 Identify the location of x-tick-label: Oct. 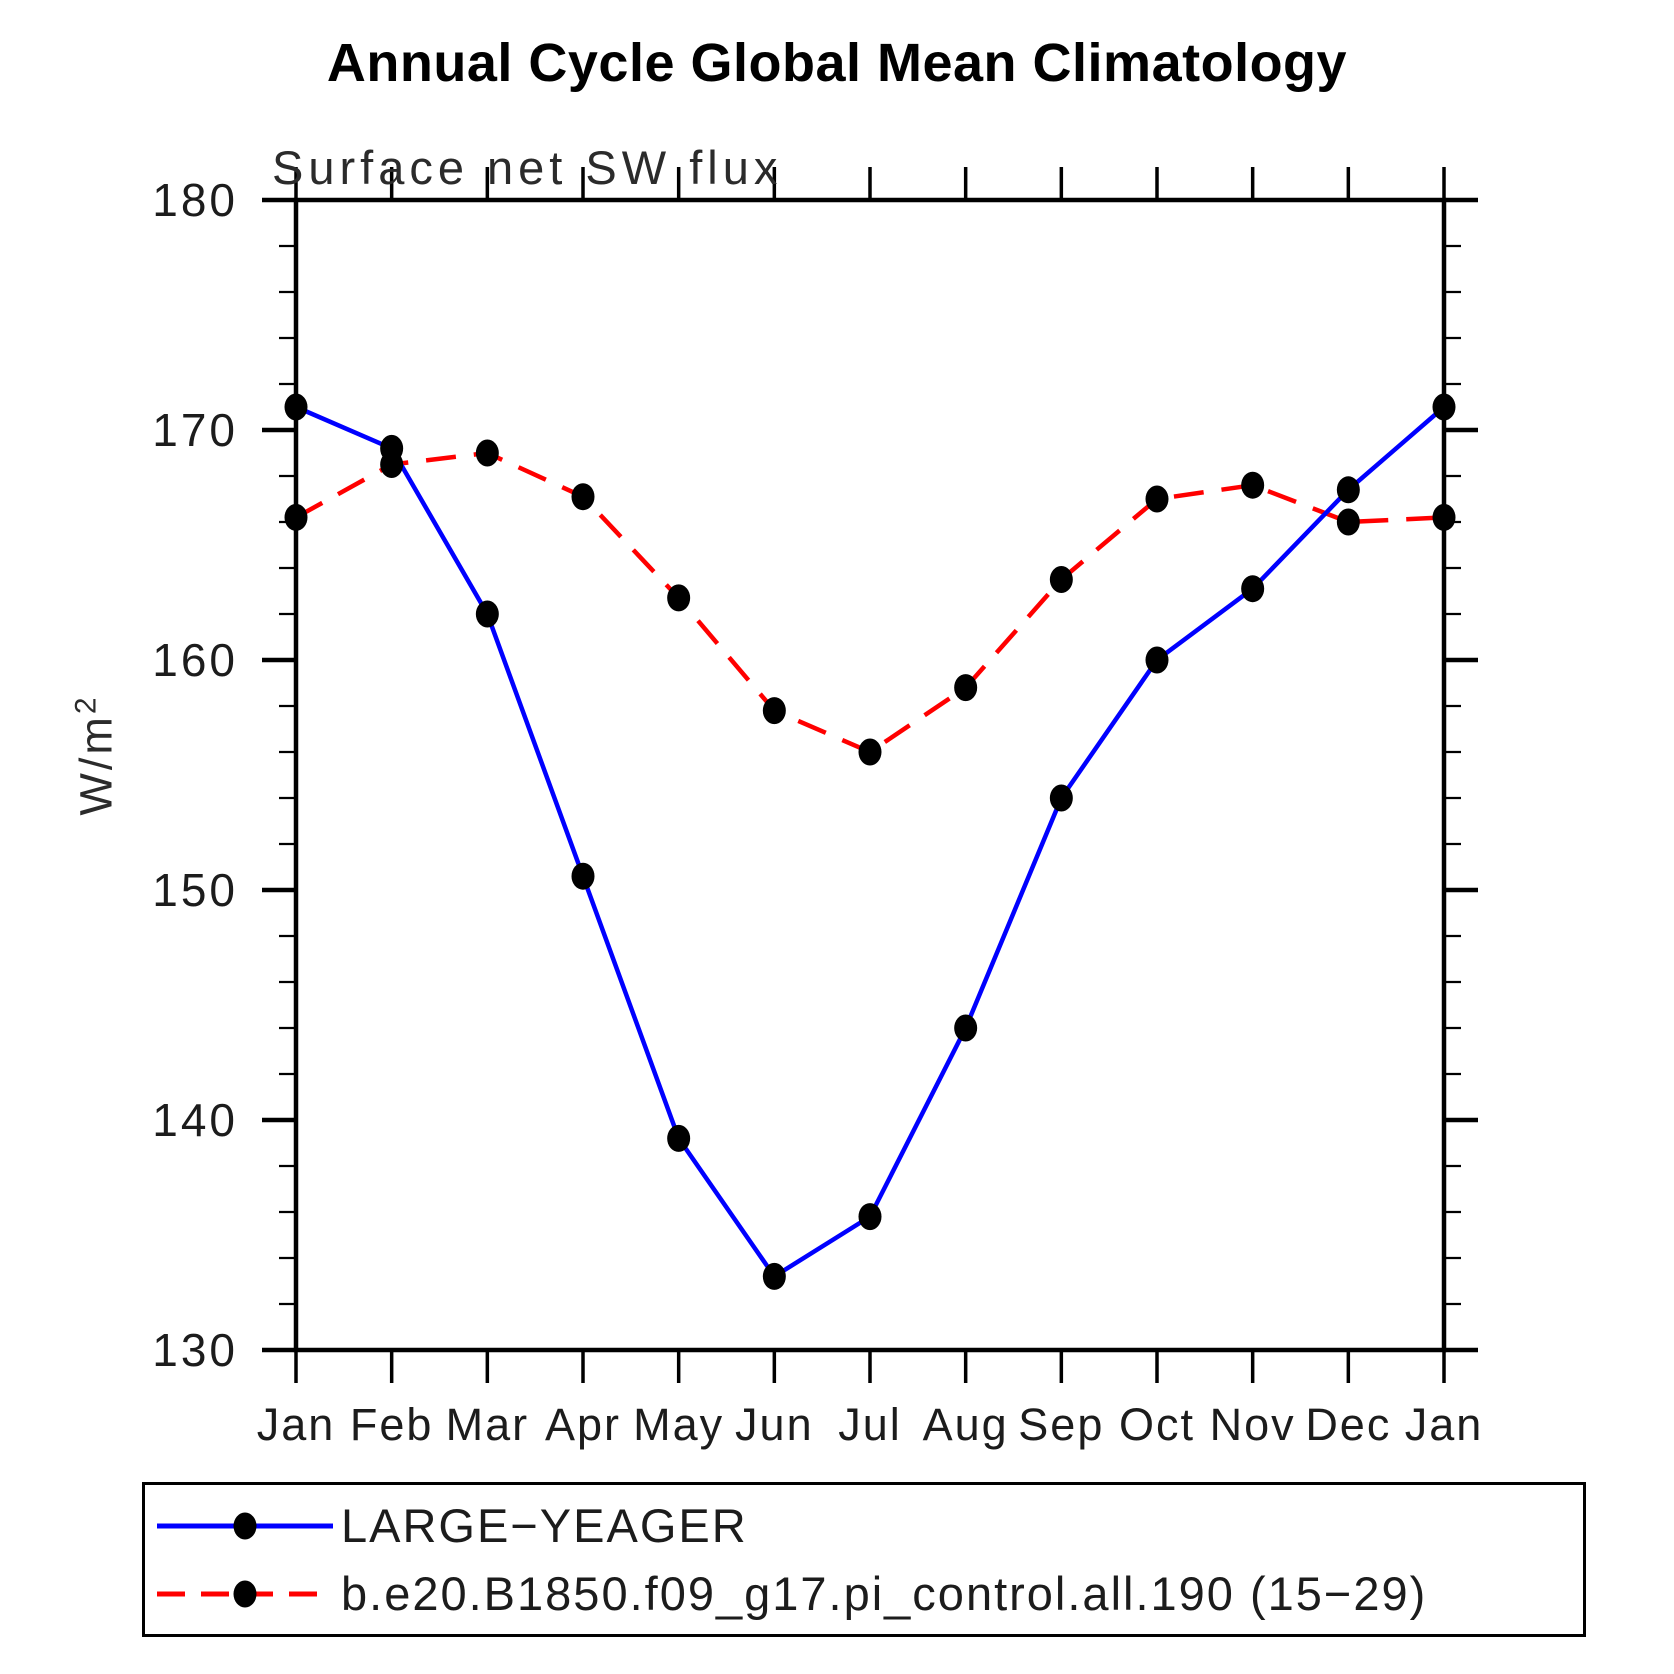
(1157, 1424).